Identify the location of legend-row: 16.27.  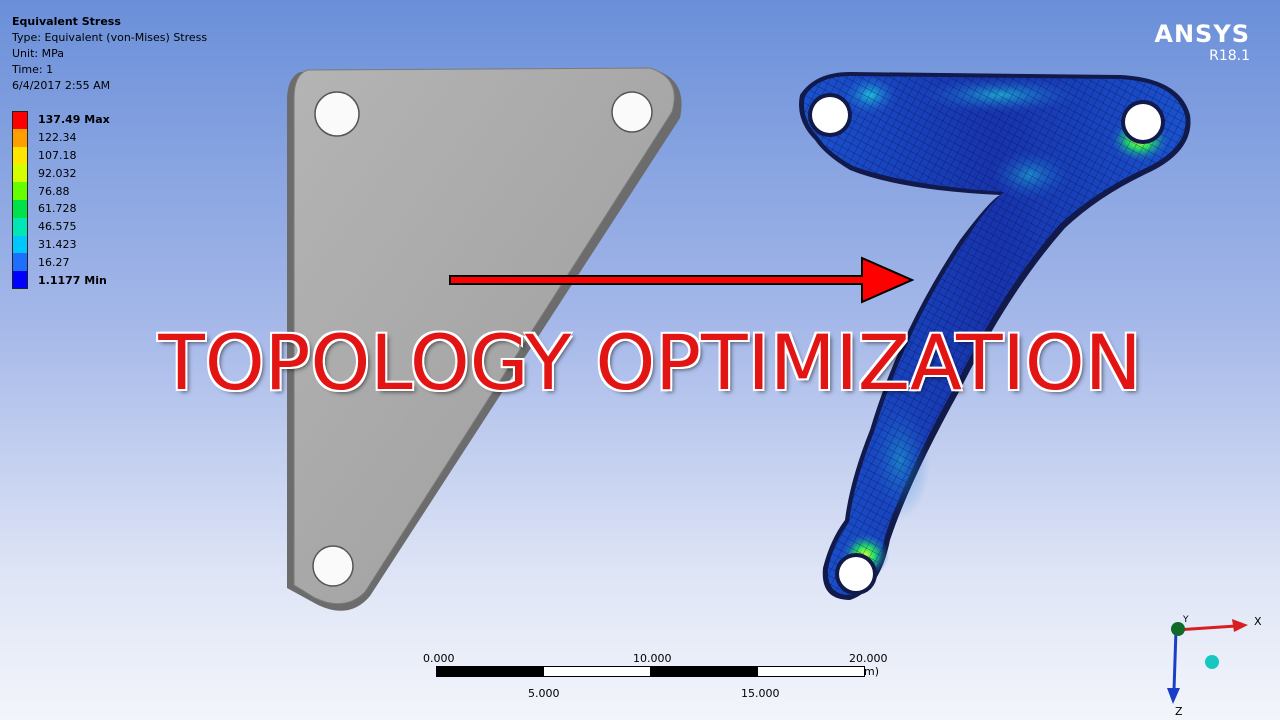
(61, 262).